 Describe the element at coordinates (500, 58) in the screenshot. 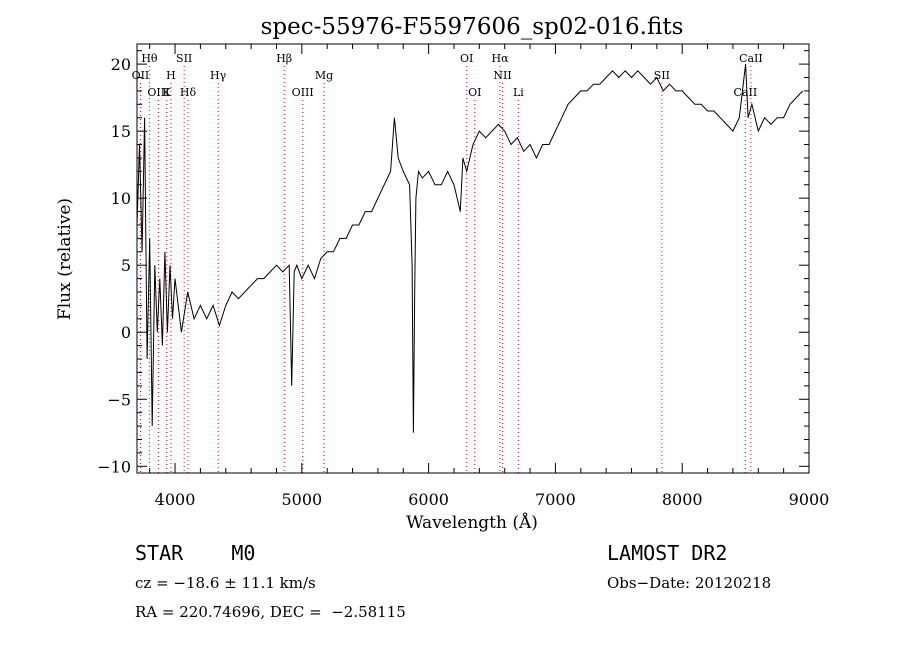

I see `marker-label-12: Hα` at that location.